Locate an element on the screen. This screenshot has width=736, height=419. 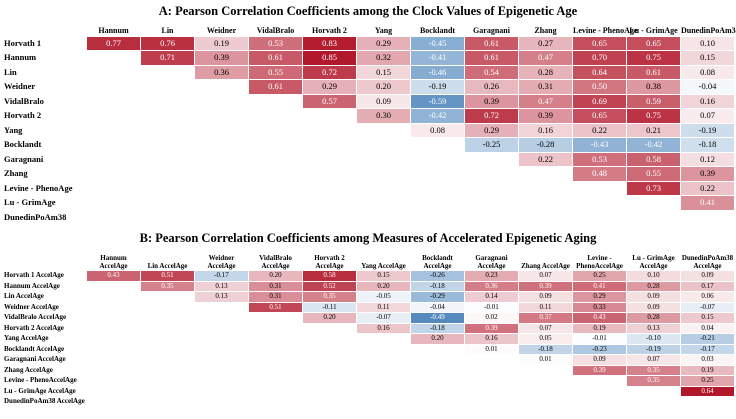
correlation-cell: 0.47 is located at coordinates (545, 101).